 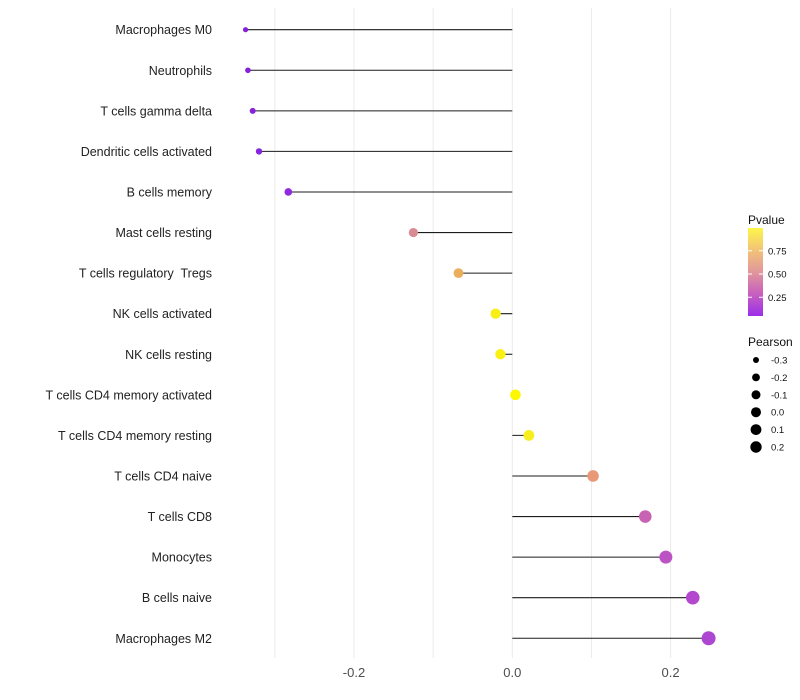 What do you see at coordinates (671, 672) in the screenshot?
I see `x-axis-tick-label: 0.2` at bounding box center [671, 672].